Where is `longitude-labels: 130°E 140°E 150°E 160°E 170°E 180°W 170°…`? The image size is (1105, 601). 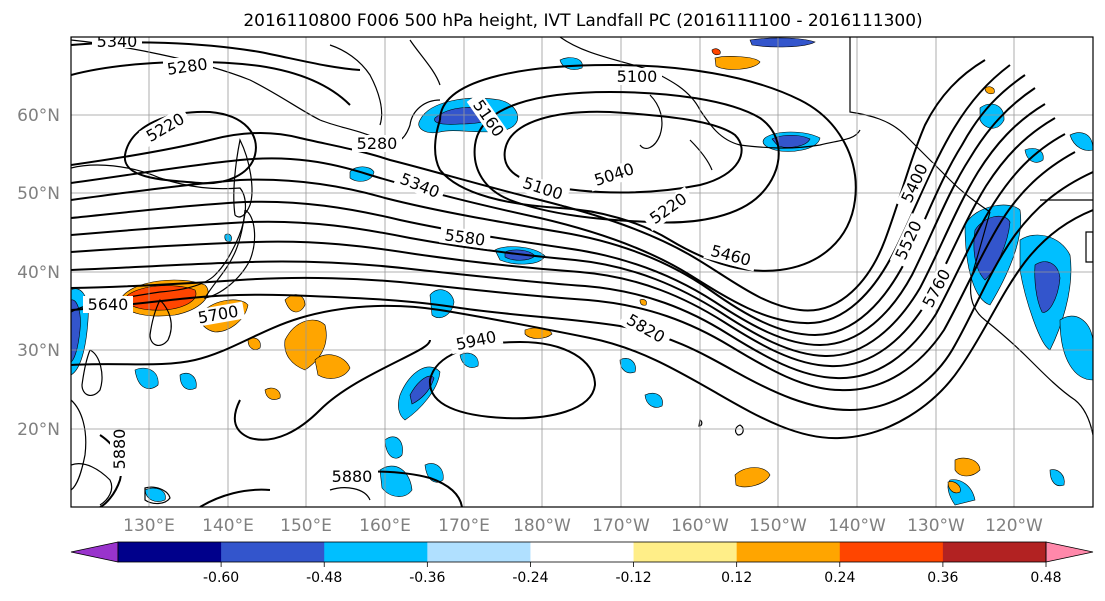
longitude-labels: 130°E 140°E 150°E 160°E 170°E 180°W 170°… is located at coordinates (583, 526).